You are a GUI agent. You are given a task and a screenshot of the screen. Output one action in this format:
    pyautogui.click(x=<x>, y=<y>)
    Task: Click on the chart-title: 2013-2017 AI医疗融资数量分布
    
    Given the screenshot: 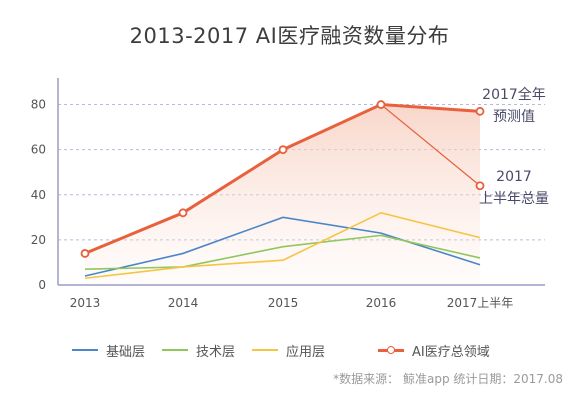 What is the action you would take?
    pyautogui.click(x=289, y=36)
    